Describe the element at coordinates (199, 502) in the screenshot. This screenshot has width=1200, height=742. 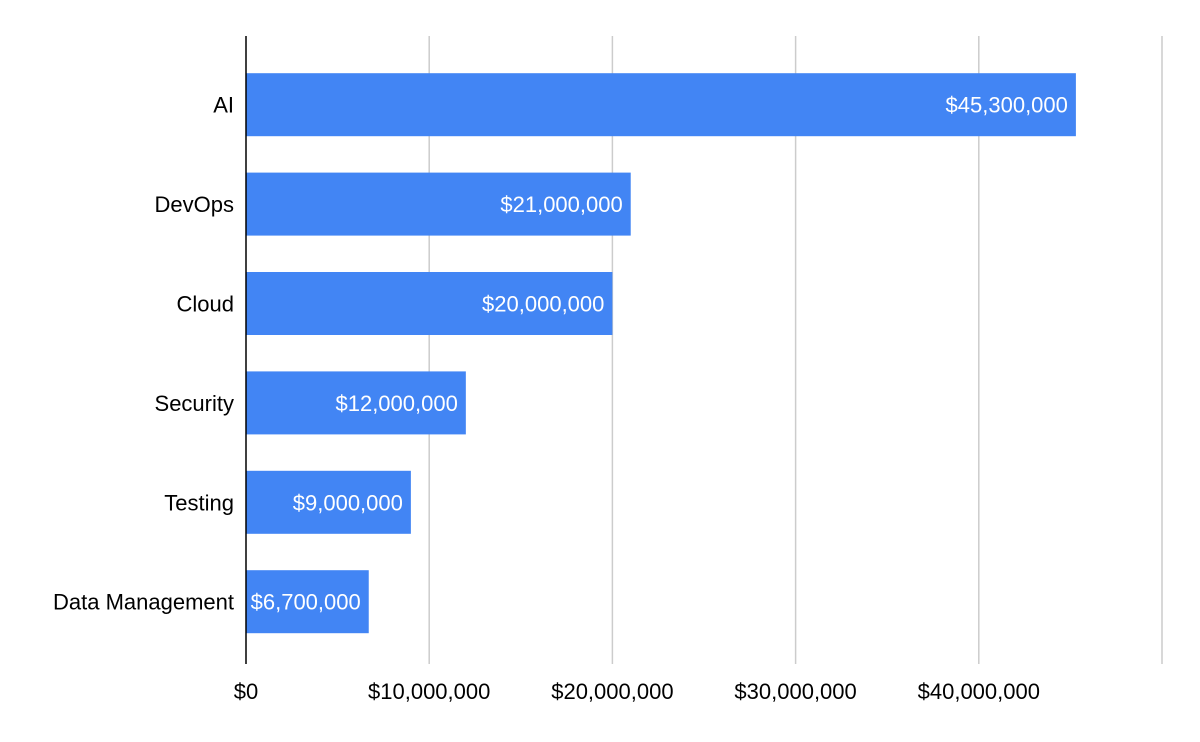
I see `category-label: Testing` at that location.